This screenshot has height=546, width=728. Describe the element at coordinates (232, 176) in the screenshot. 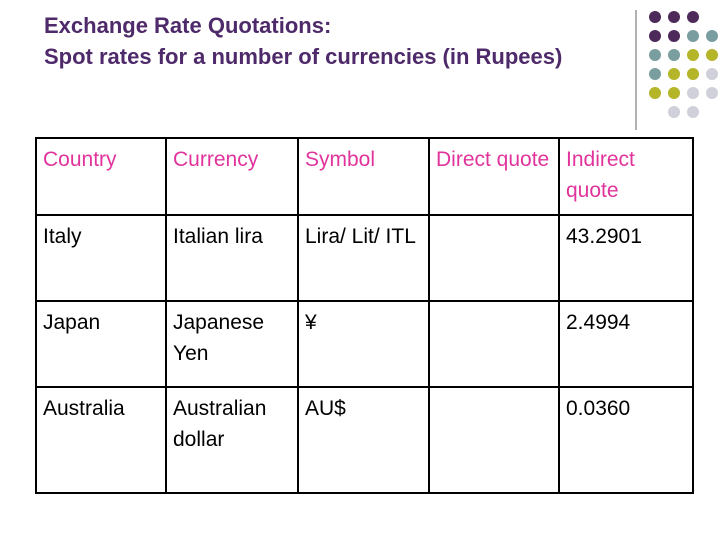

I see `table-cell: Currency` at that location.